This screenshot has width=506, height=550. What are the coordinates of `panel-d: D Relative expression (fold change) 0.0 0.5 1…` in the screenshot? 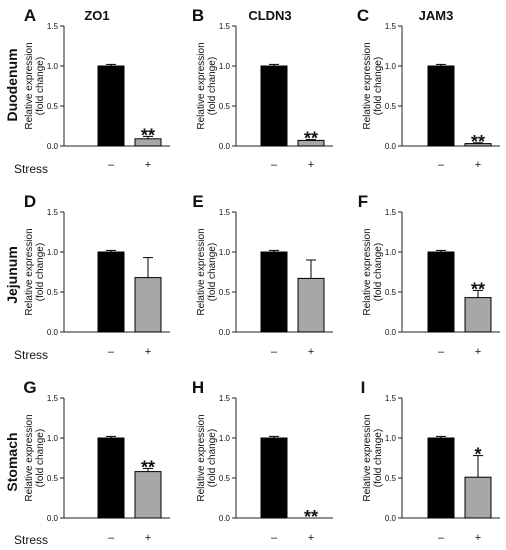 It's located at (97, 275).